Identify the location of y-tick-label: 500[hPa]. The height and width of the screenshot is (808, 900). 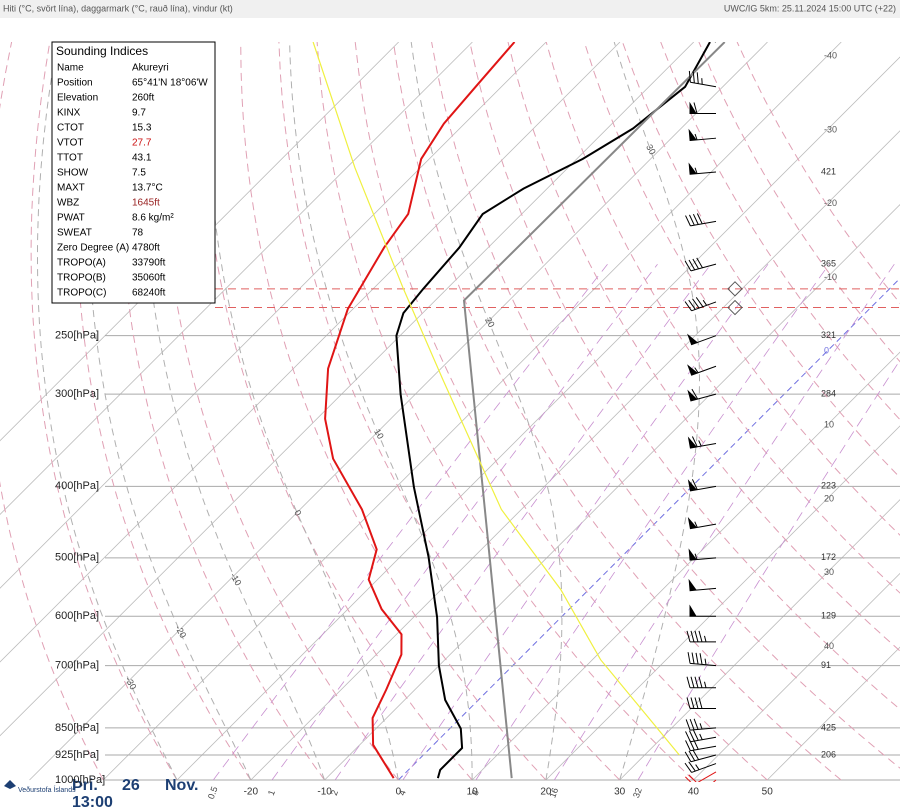
(77, 558).